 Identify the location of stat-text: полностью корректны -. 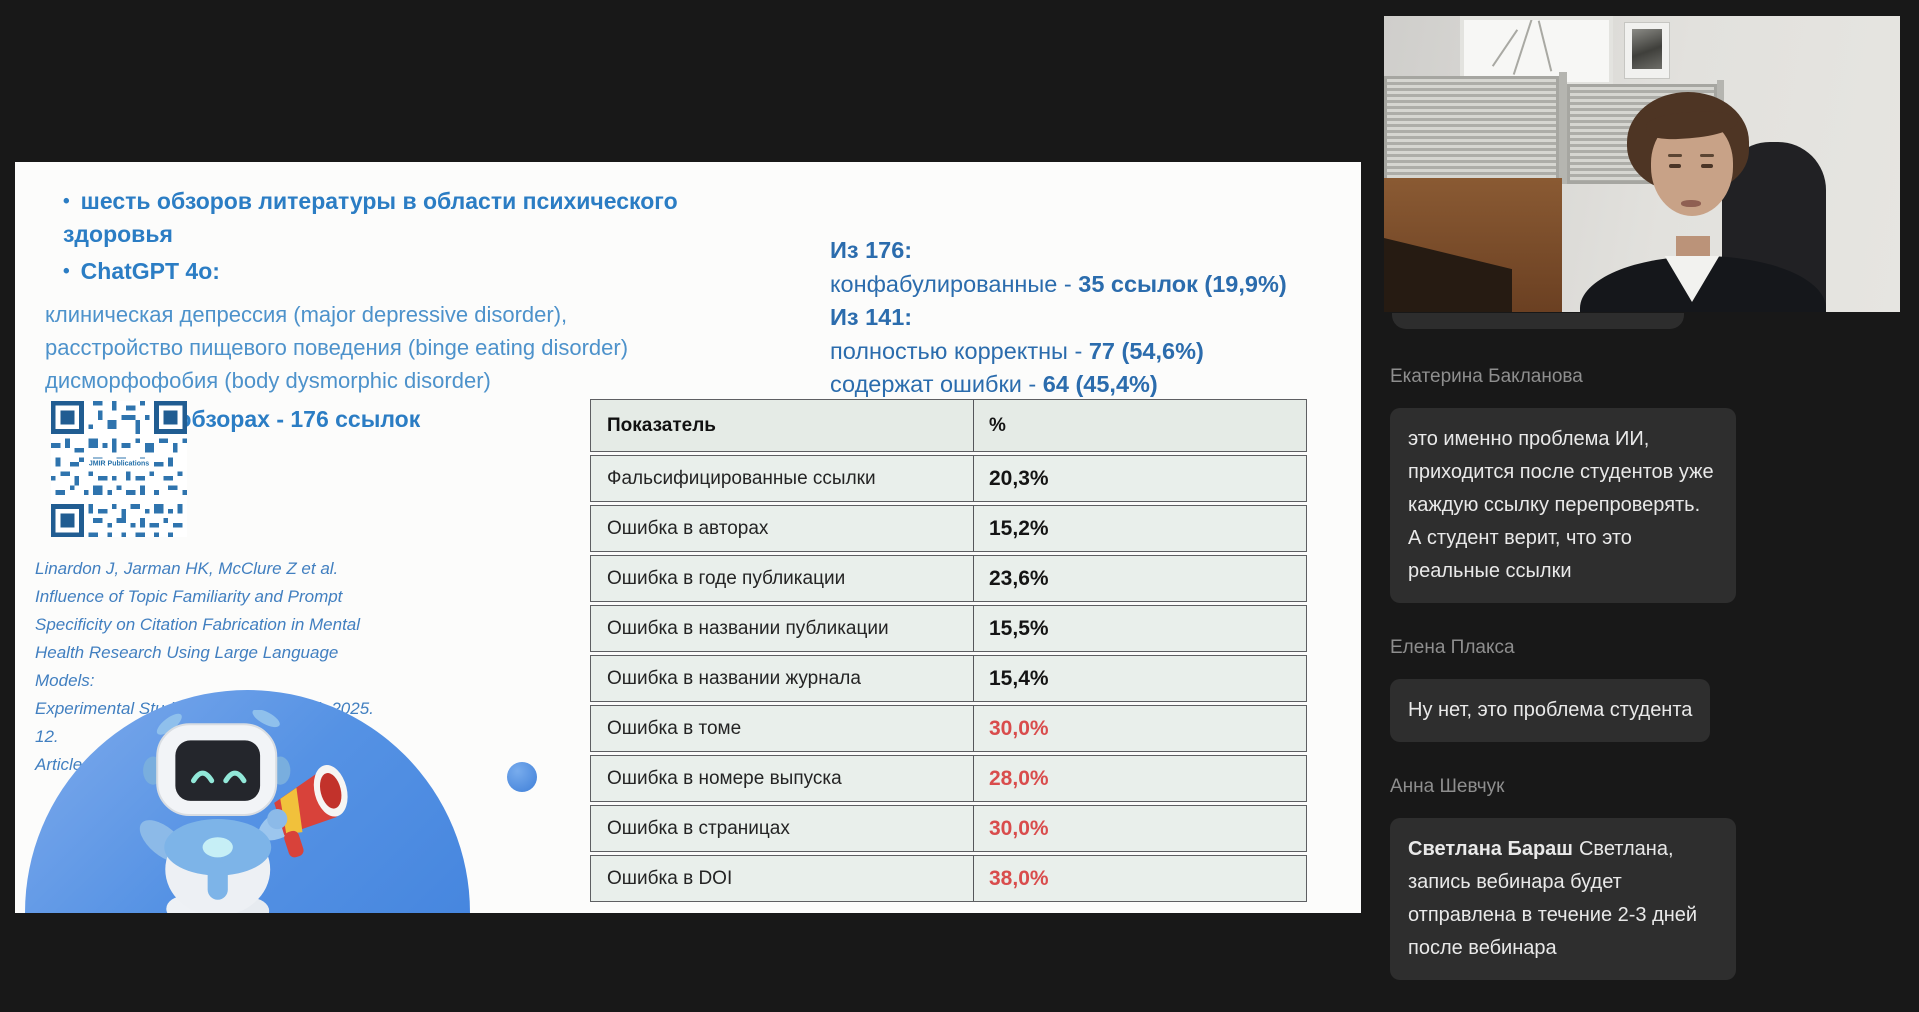
(959, 350).